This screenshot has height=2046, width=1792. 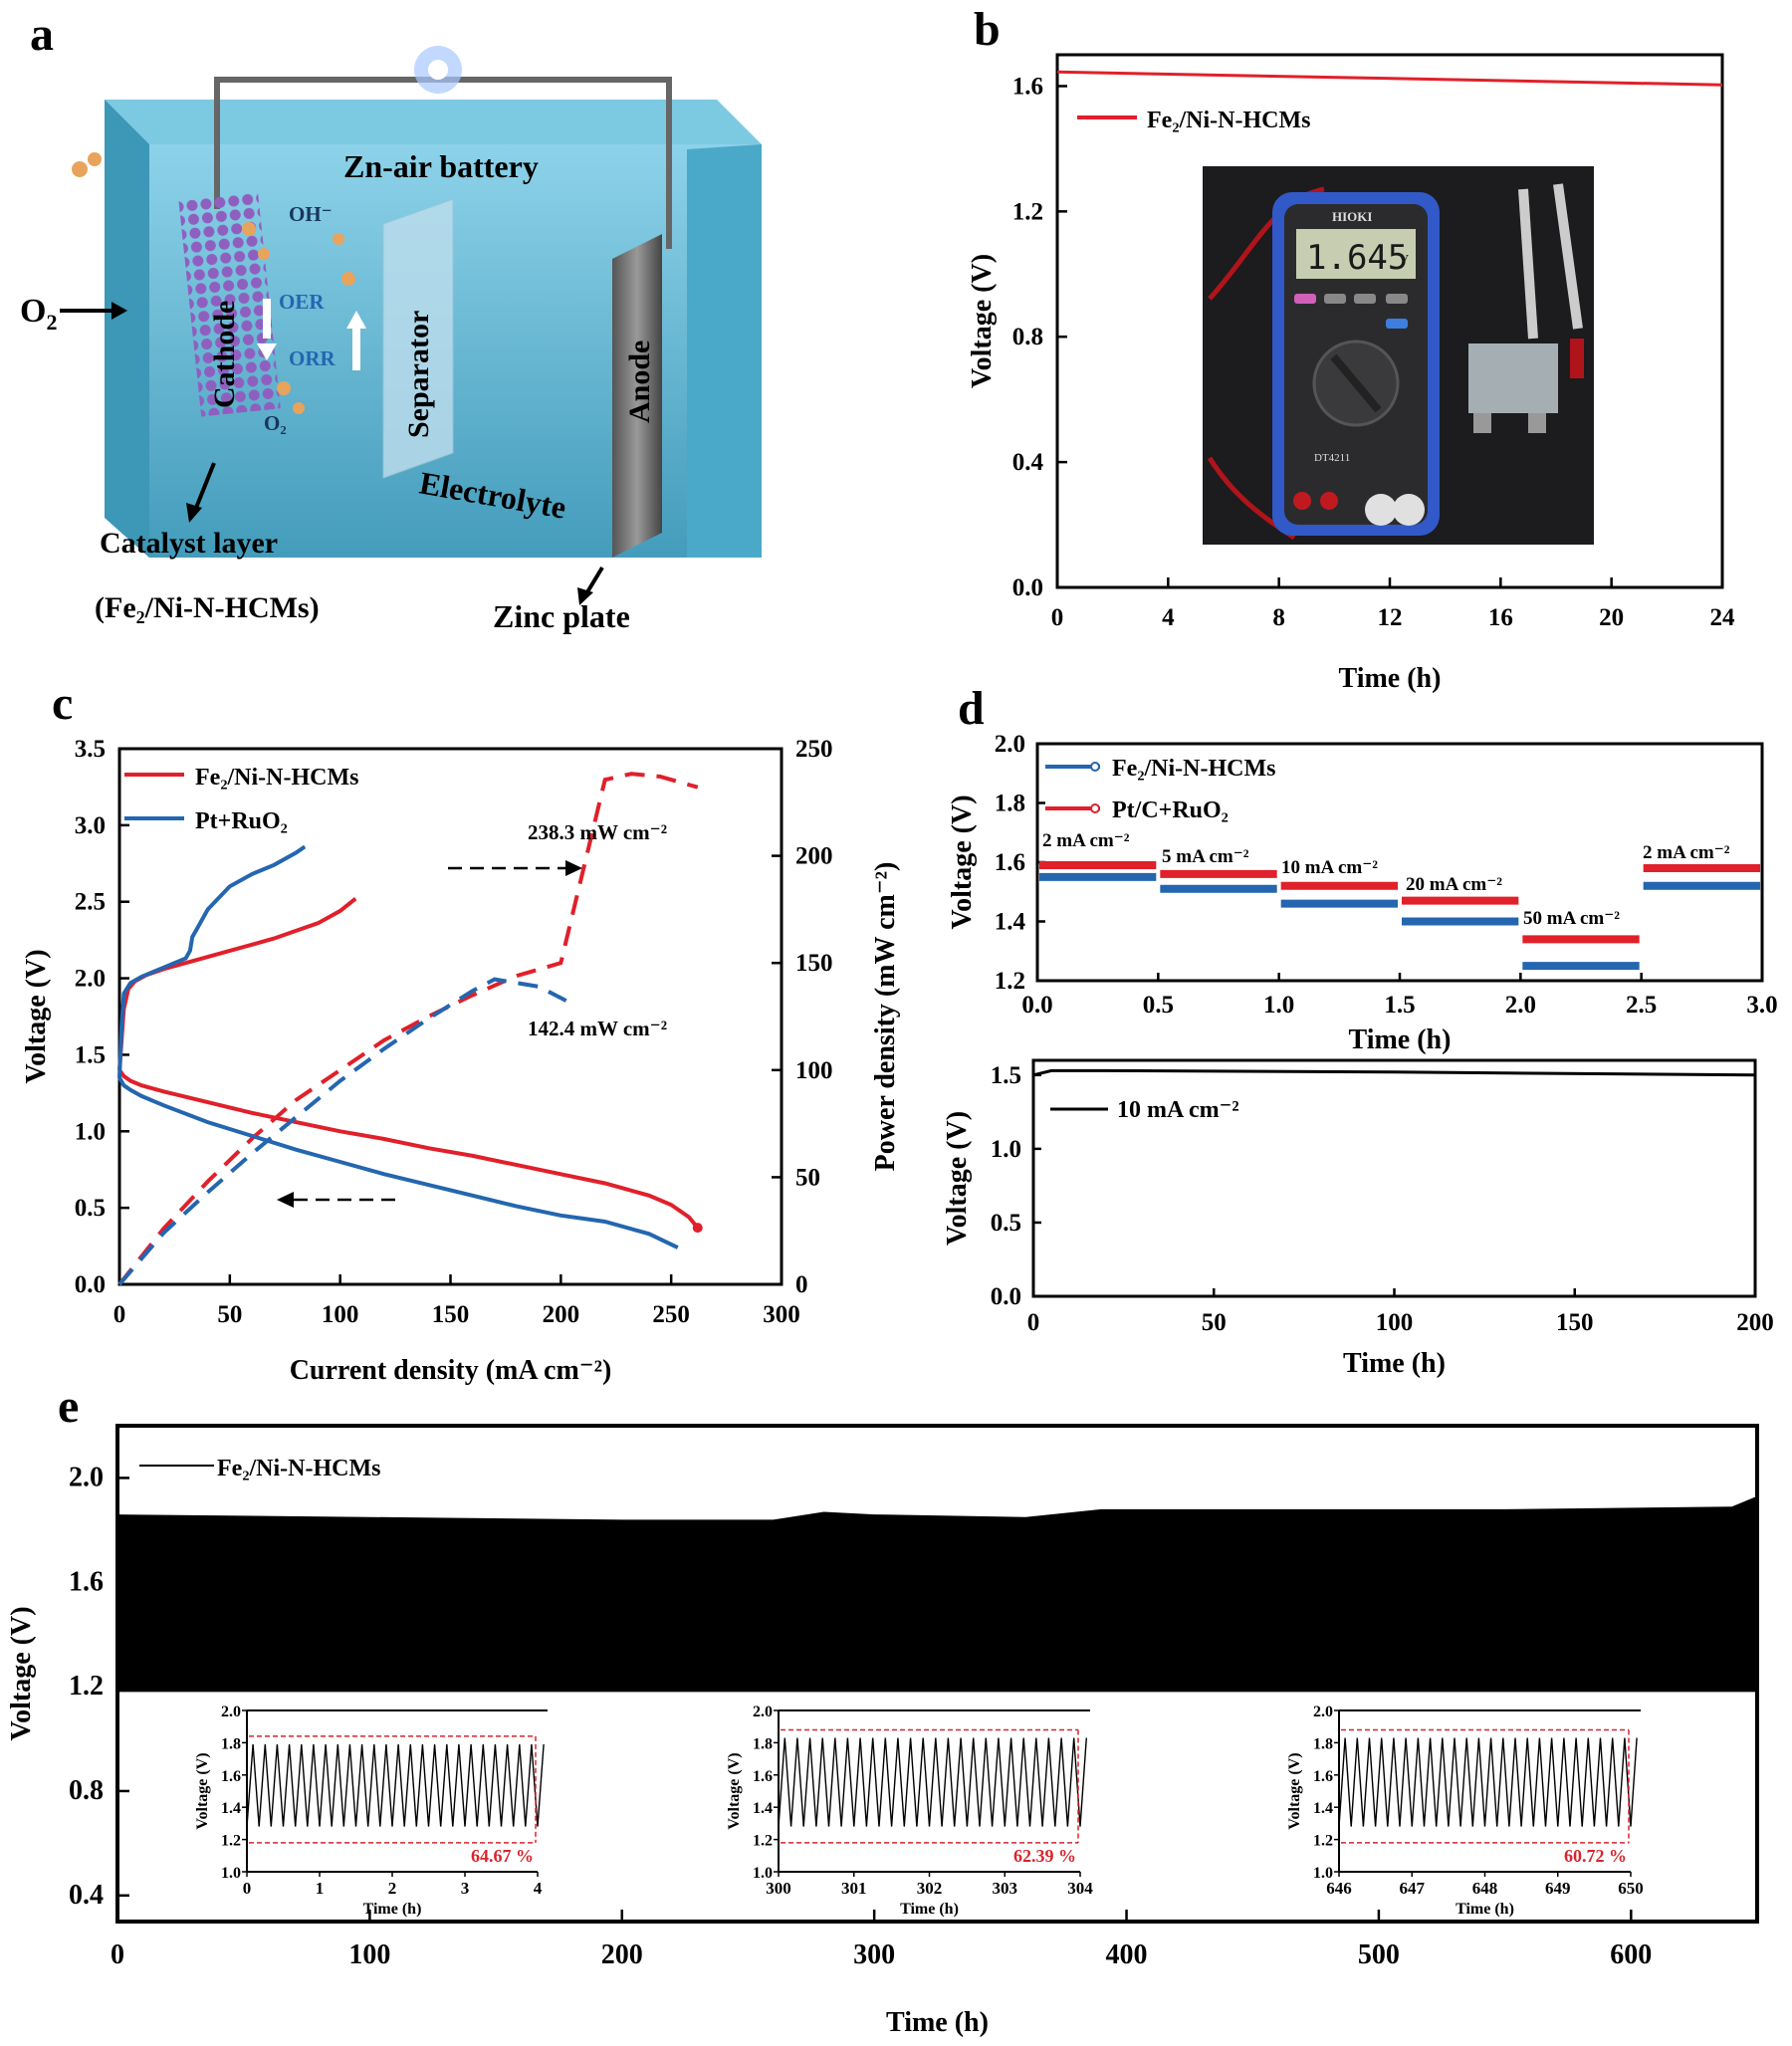 I want to click on zinc-arrow-head, so click(x=585, y=596).